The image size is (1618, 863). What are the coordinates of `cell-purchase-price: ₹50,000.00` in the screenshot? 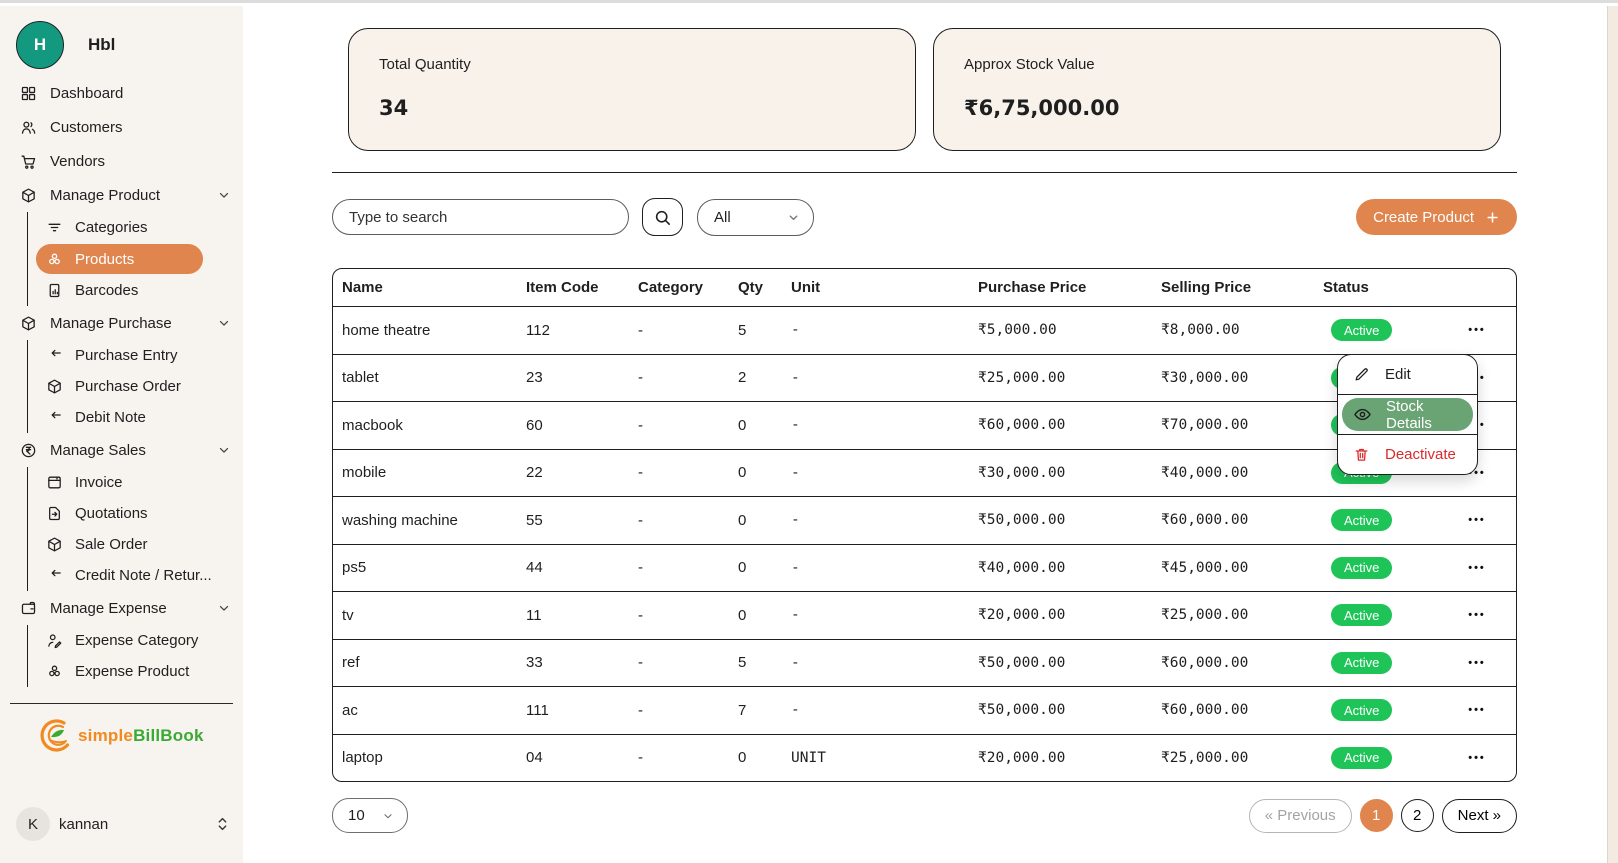 It's located at (1022, 710).